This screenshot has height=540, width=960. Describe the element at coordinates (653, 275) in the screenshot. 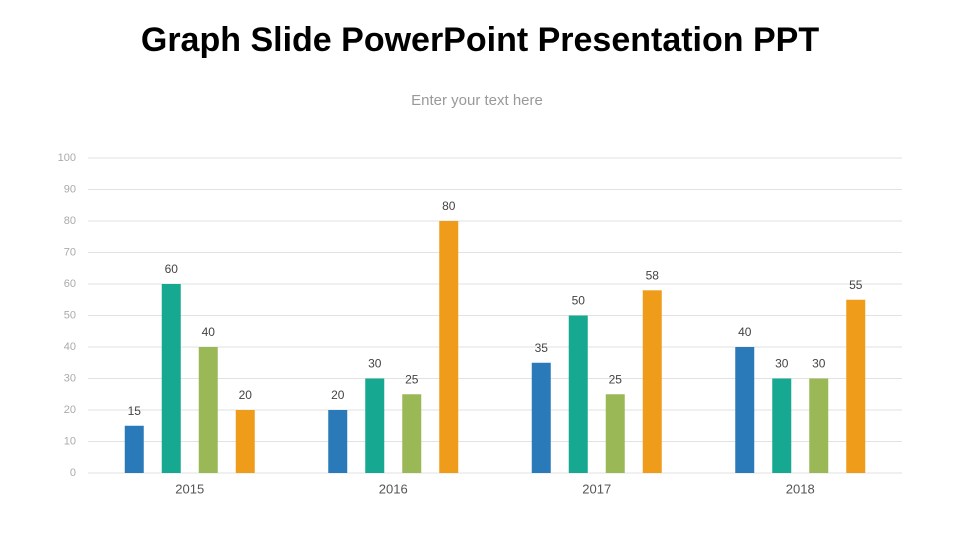

I see `data-label: 58` at that location.